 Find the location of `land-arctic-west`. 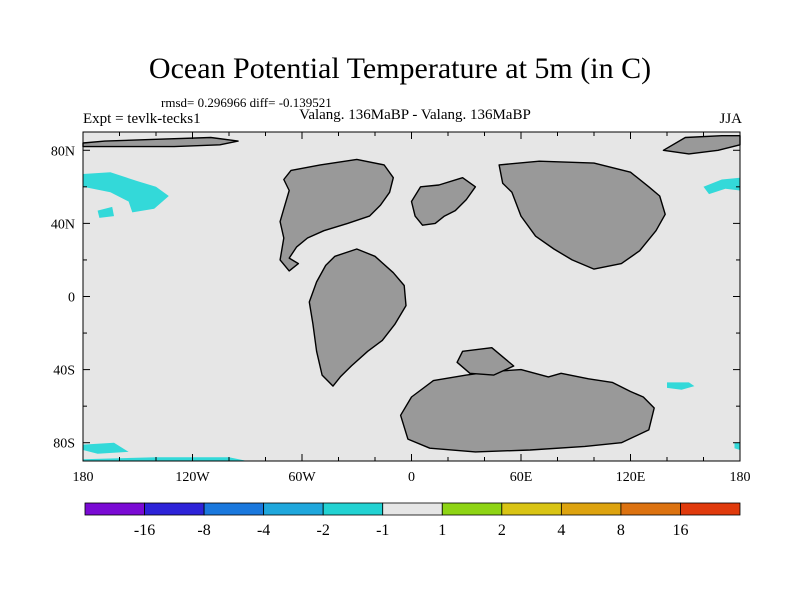

land-arctic-west is located at coordinates (160, 142).